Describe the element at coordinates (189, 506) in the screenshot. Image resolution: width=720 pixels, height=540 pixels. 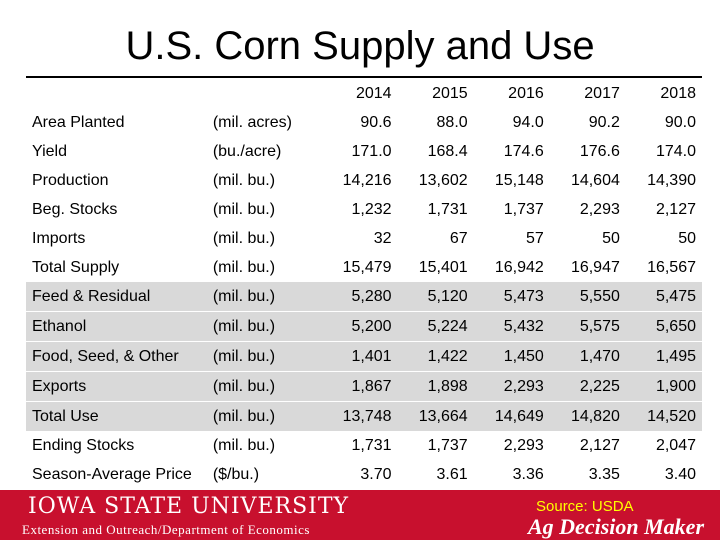
I see `university-logo-text: IOWA STATE UNIVERSITY` at that location.